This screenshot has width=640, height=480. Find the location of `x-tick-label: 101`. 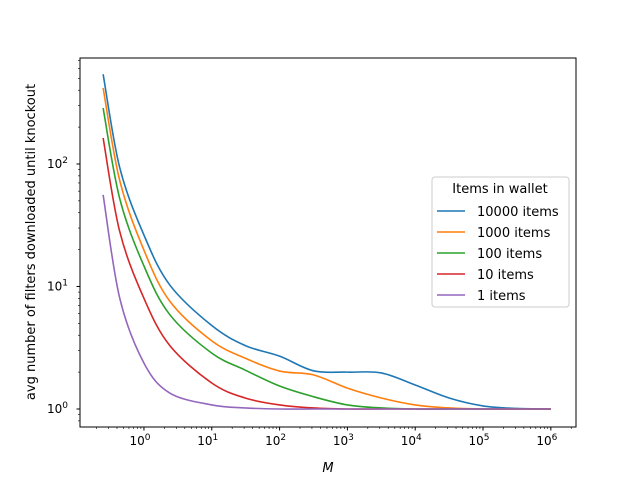

x-tick-label: 101 is located at coordinates (207, 440).